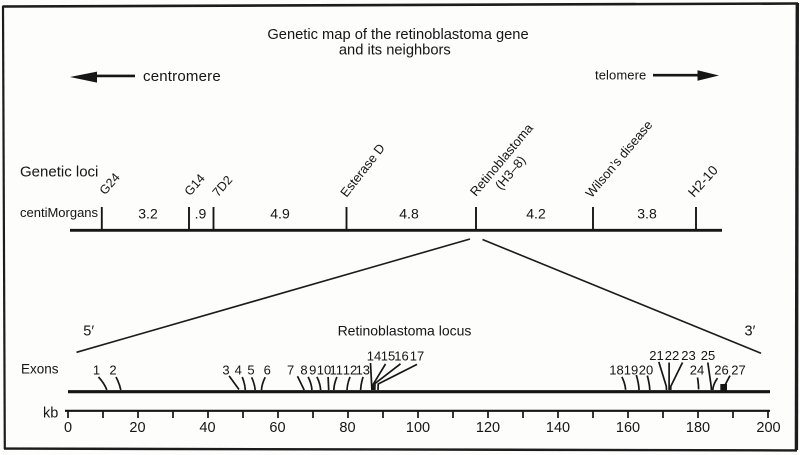  I want to click on svg-text: 4.9, so click(280, 214).